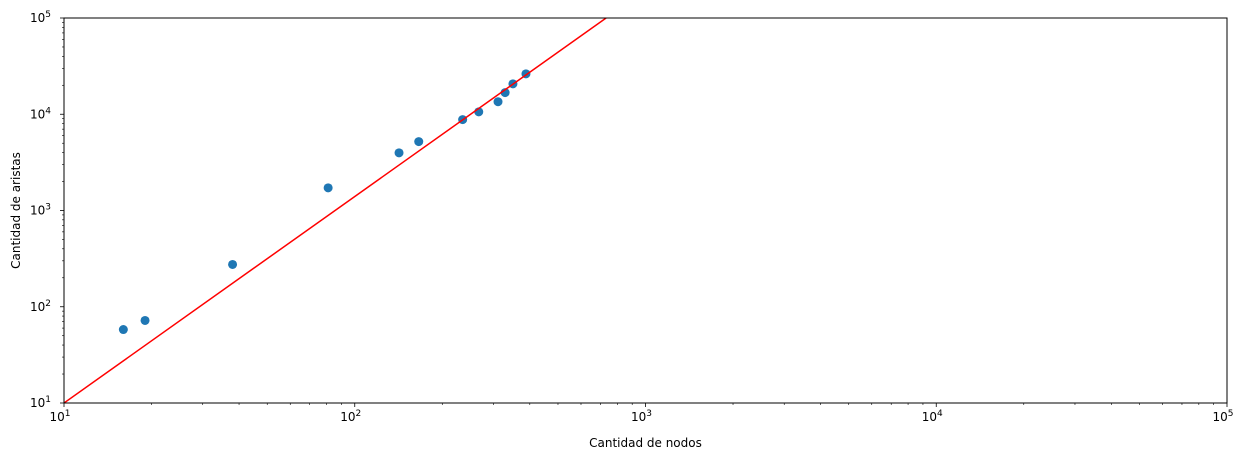  I want to click on x-tick-label: 105, so click(1222, 416).